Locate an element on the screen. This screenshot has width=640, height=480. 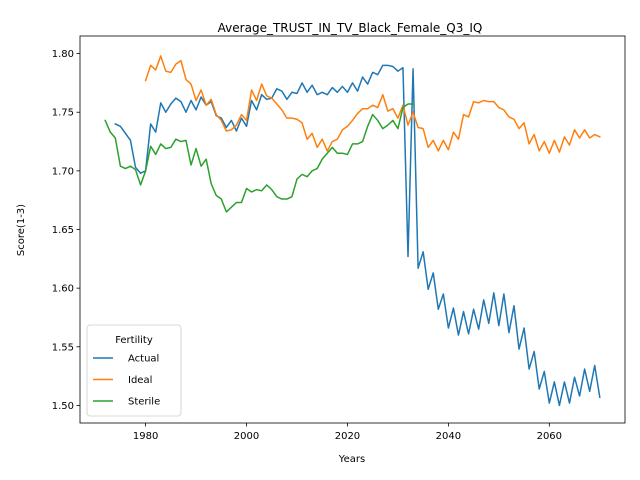
x-tick-label: 2020 is located at coordinates (347, 436).